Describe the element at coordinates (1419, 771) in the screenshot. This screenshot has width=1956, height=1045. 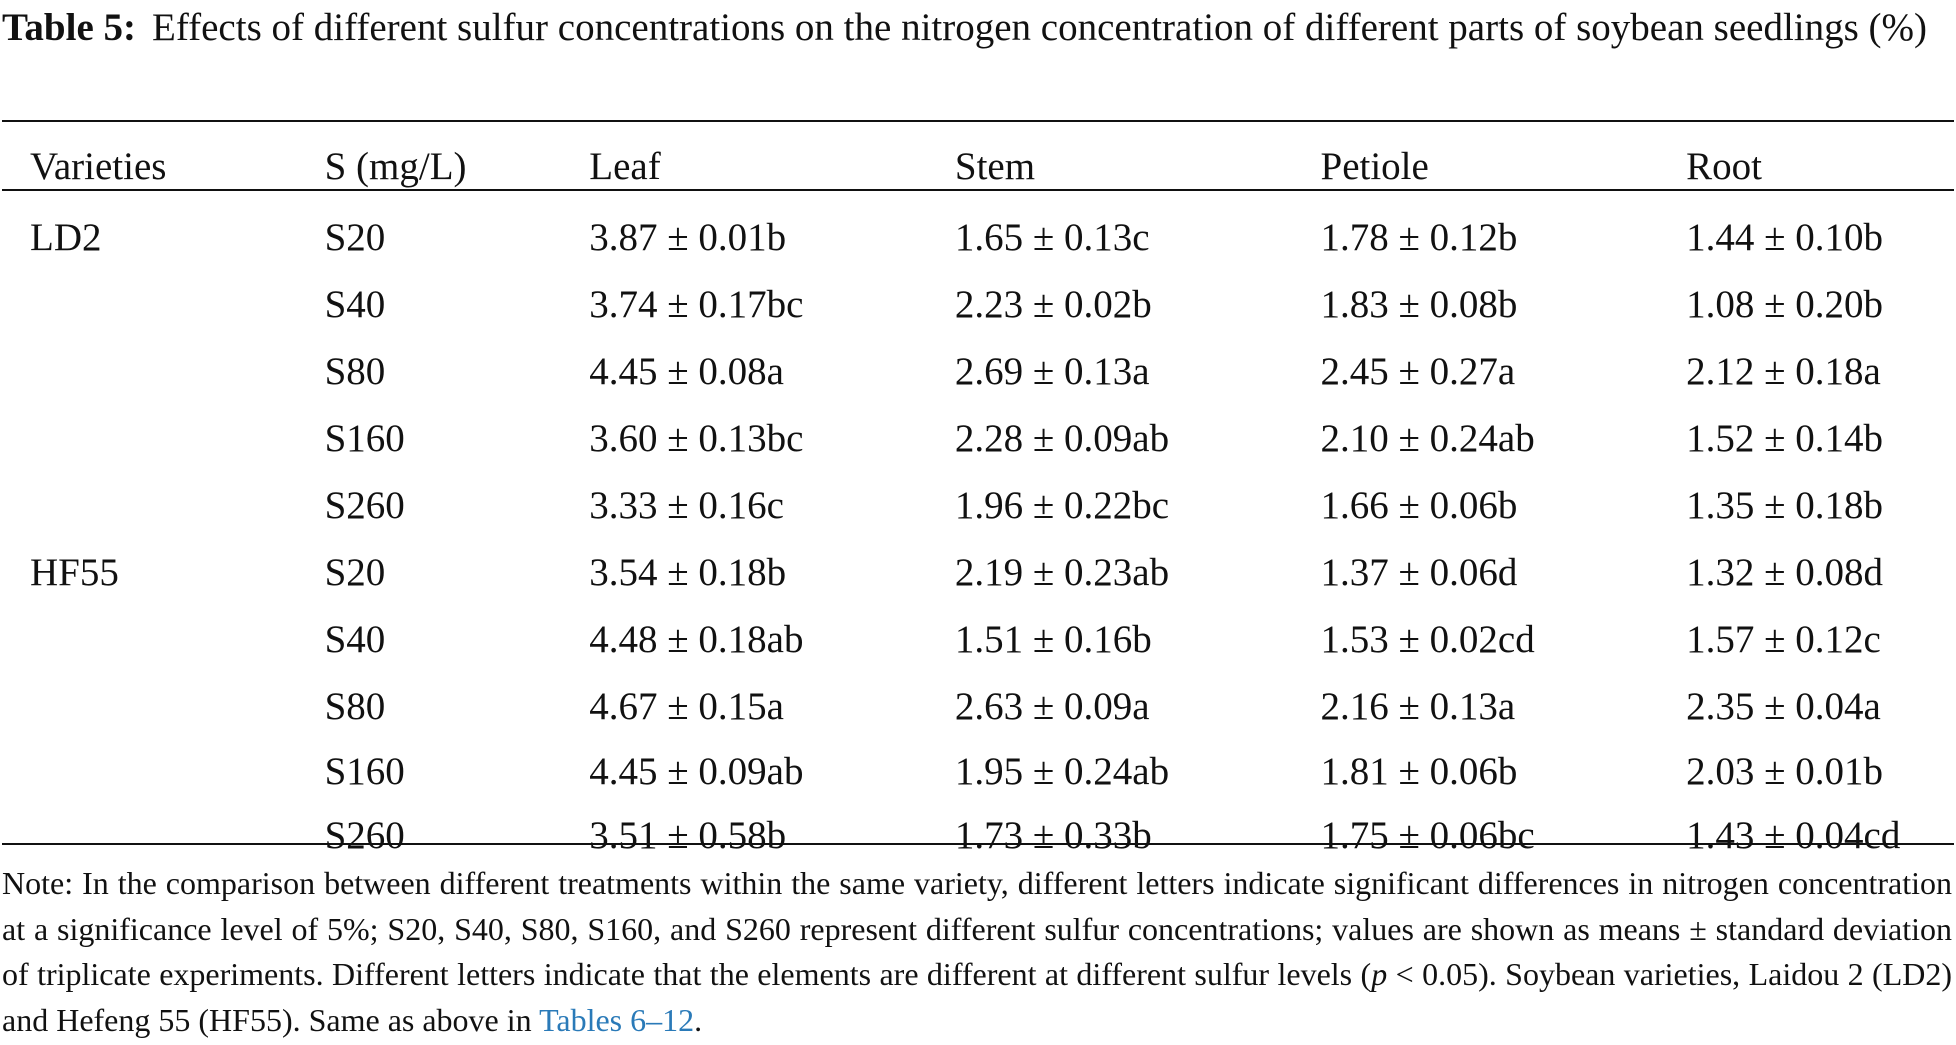
I see `petiole-cell: 1.81 ± 0.06b` at that location.